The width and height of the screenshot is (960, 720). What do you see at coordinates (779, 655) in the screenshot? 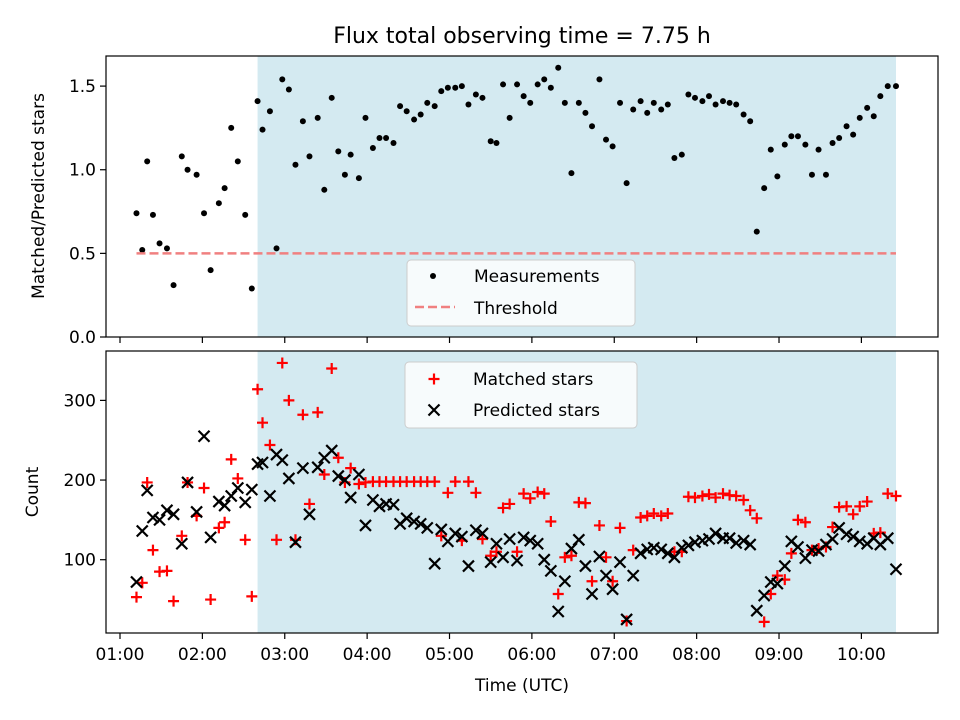
I see `x-tick-label: 09:00` at bounding box center [779, 655].